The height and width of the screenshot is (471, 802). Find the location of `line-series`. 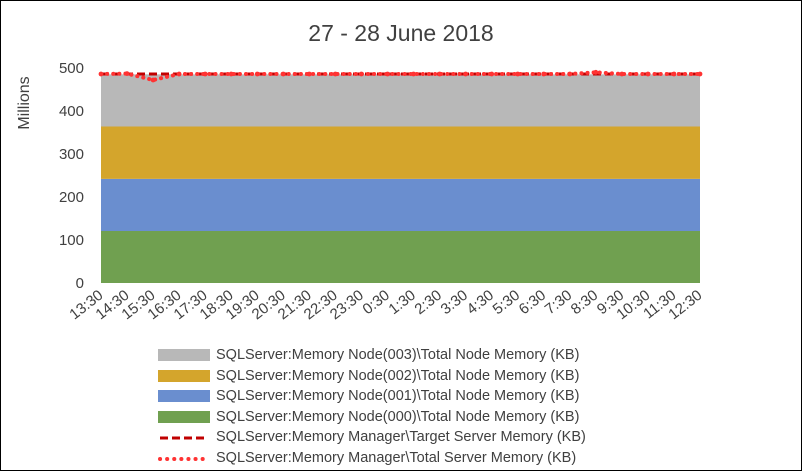

line-series is located at coordinates (400, 76).